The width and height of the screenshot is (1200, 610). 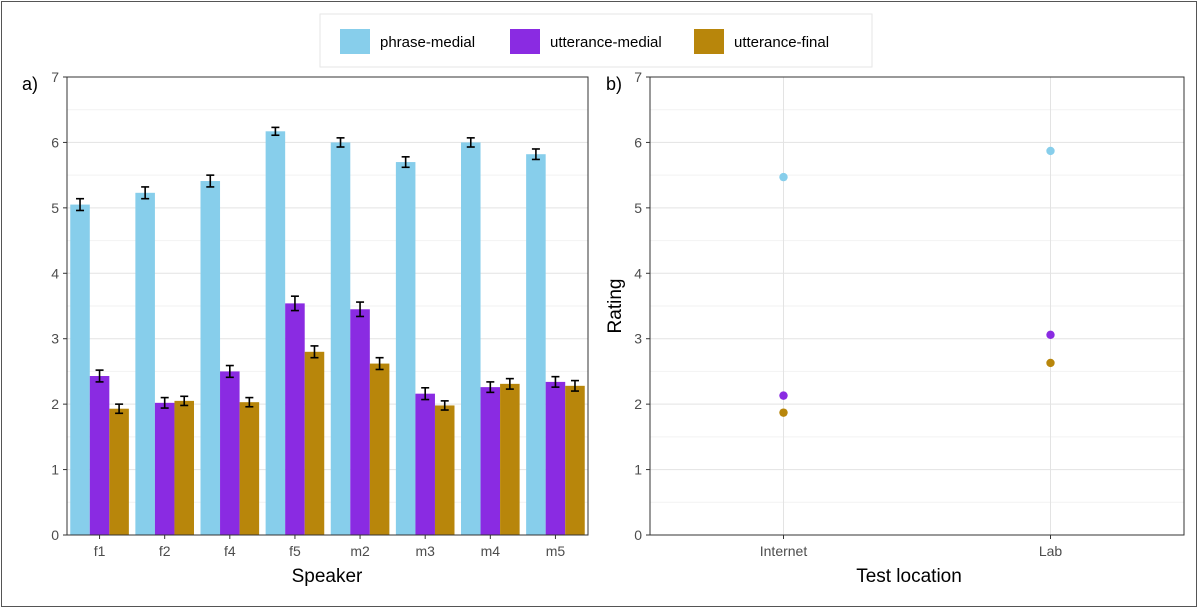 I want to click on panel-b-y-axis-title: Rating, so click(x=615, y=306).